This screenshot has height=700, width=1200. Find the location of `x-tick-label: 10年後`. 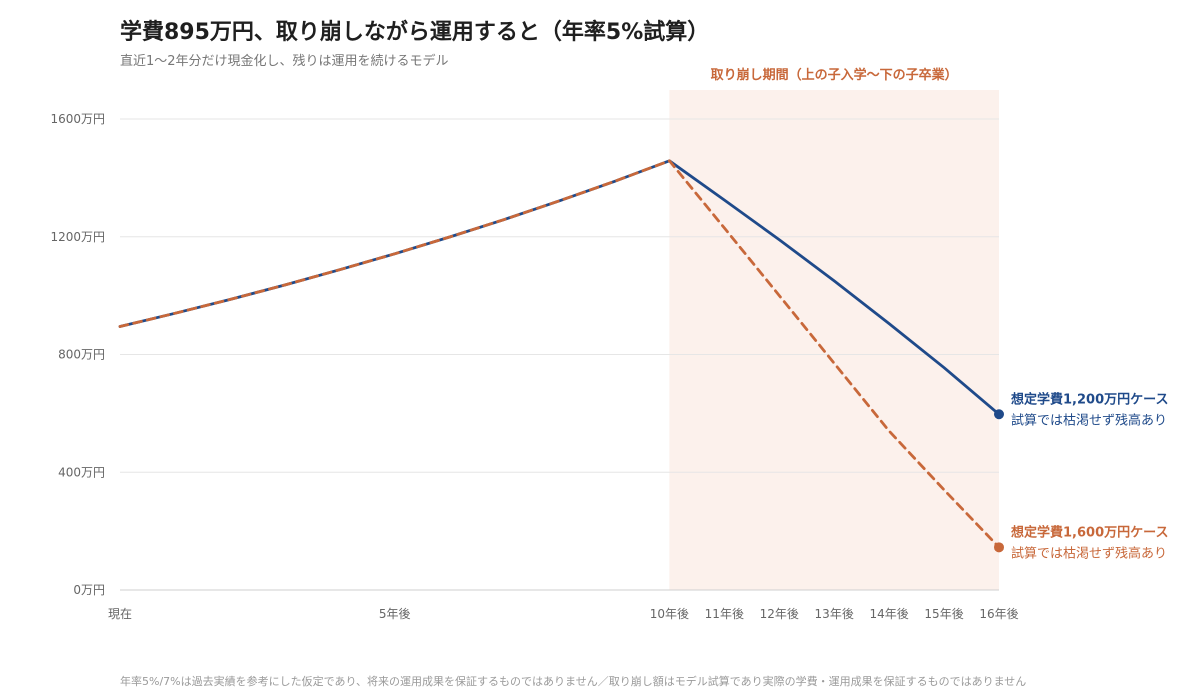

x-tick-label: 10年後 is located at coordinates (669, 614).